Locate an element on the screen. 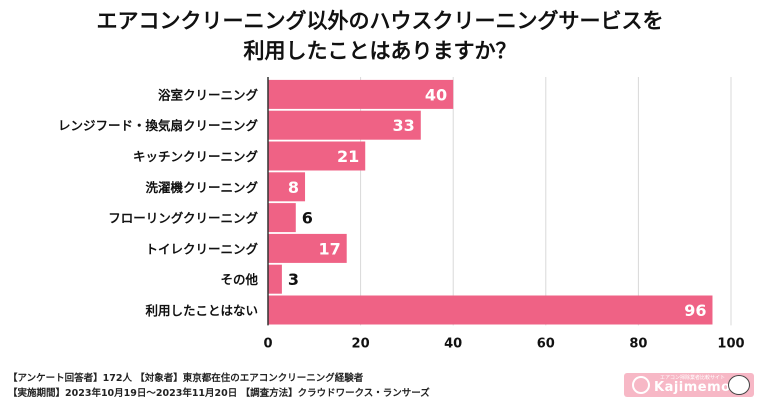 The image size is (760, 400). category-label: 利用したことはない is located at coordinates (201, 310).